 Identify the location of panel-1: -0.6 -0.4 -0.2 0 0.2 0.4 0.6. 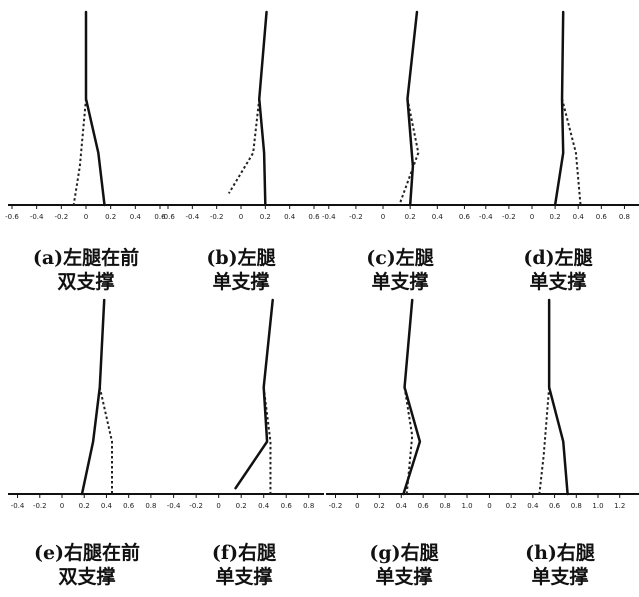
(240, 115).